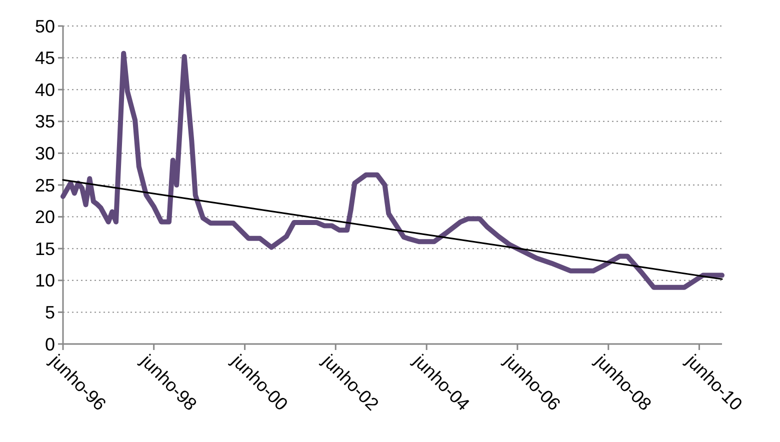 Image resolution: width=780 pixels, height=442 pixels. Describe the element at coordinates (44, 122) in the screenshot. I see `y-tick-label: 35` at that location.